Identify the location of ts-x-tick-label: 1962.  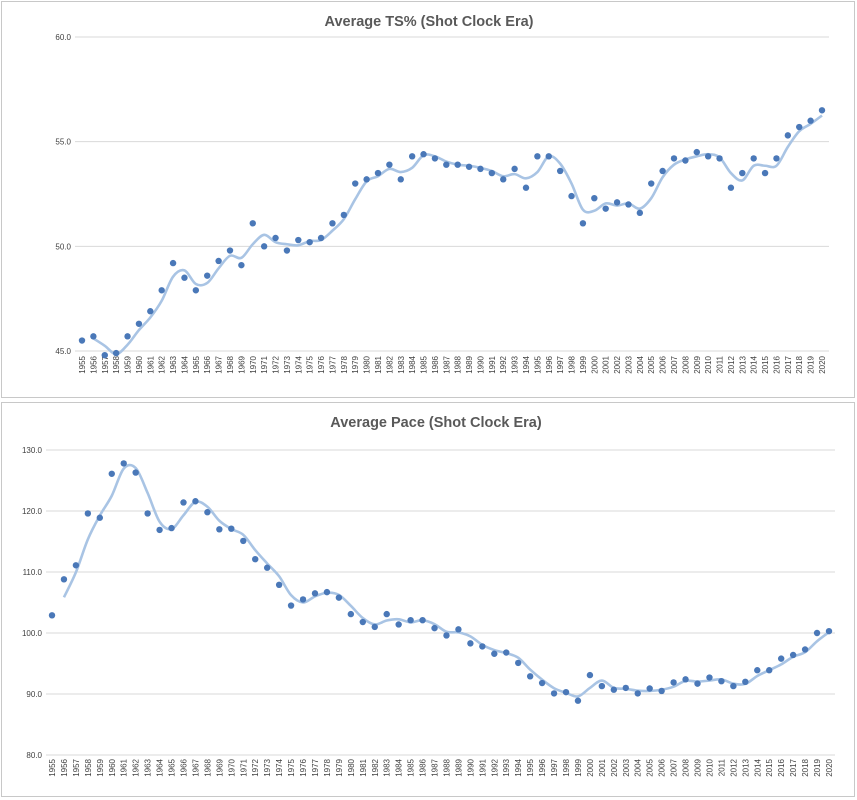
(162, 364).